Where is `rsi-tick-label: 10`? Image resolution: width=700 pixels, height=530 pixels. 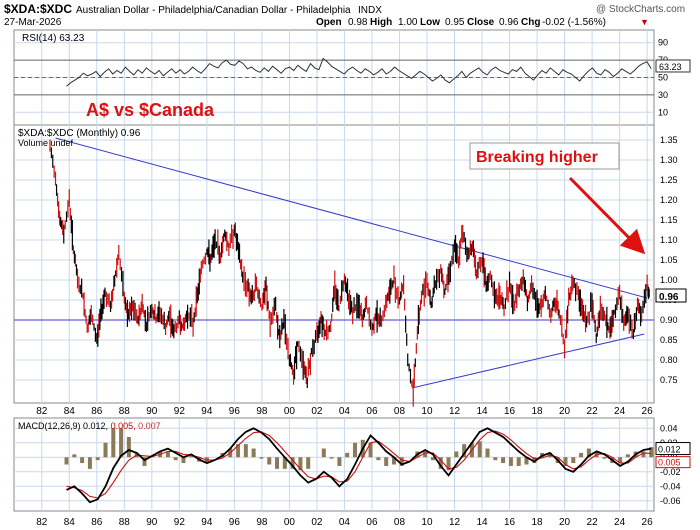 rsi-tick-label: 10 is located at coordinates (663, 112).